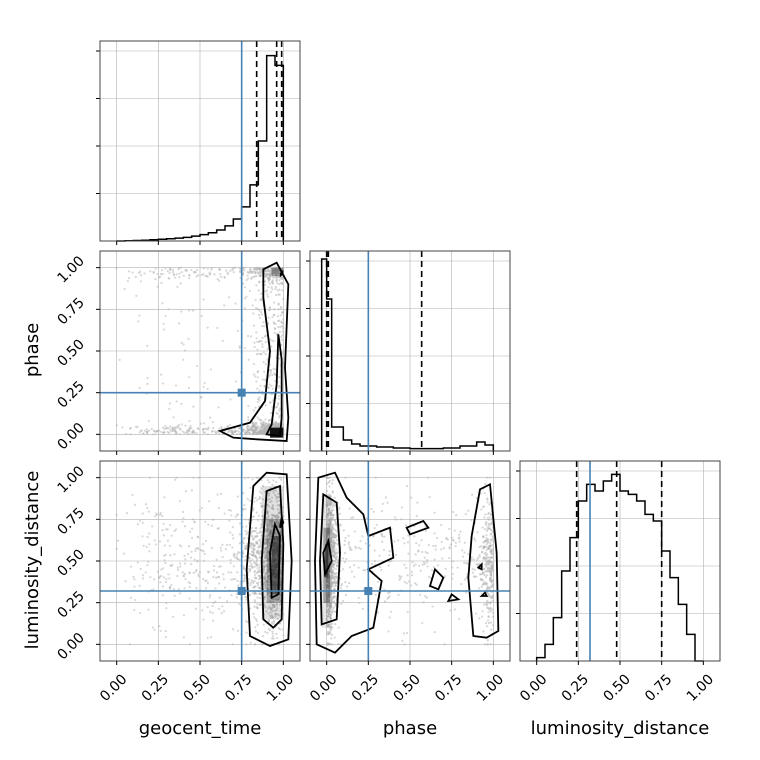 The width and height of the screenshot is (760, 760). I want to click on contour-line, so click(274, 386).